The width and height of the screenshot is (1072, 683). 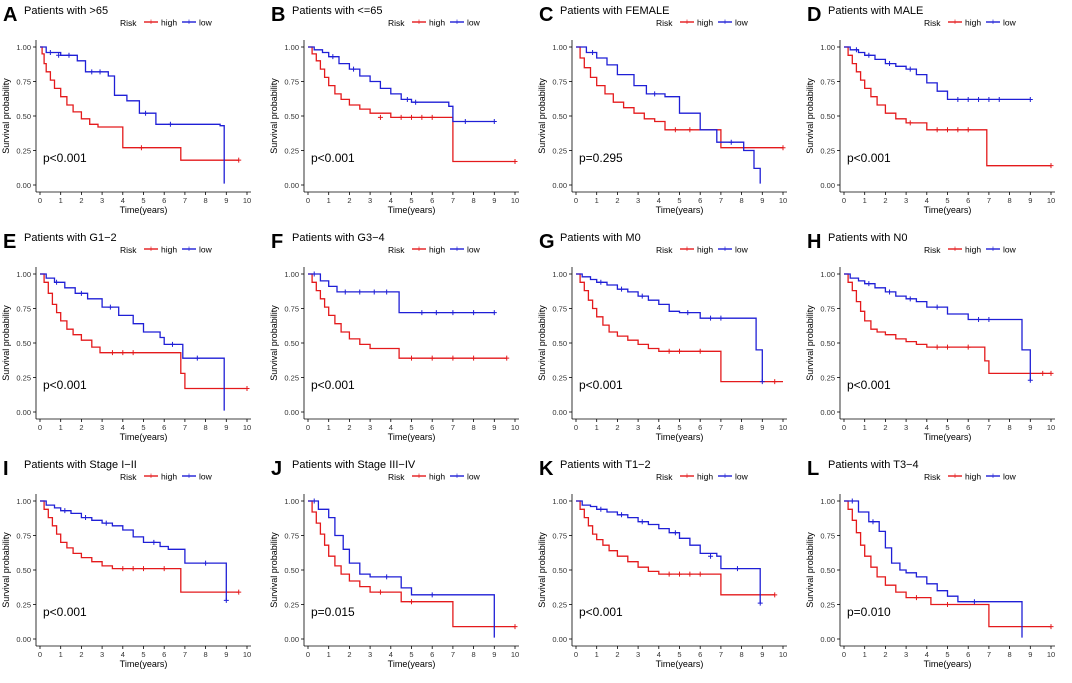 I want to click on p-value: p=0.295, so click(x=601, y=158).